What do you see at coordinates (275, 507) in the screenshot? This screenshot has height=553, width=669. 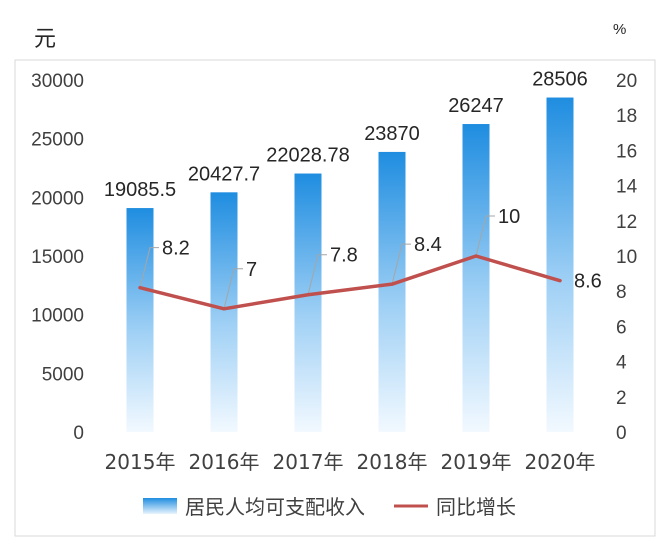 I see `legend-label-bar: 居民人均可支配收入` at bounding box center [275, 507].